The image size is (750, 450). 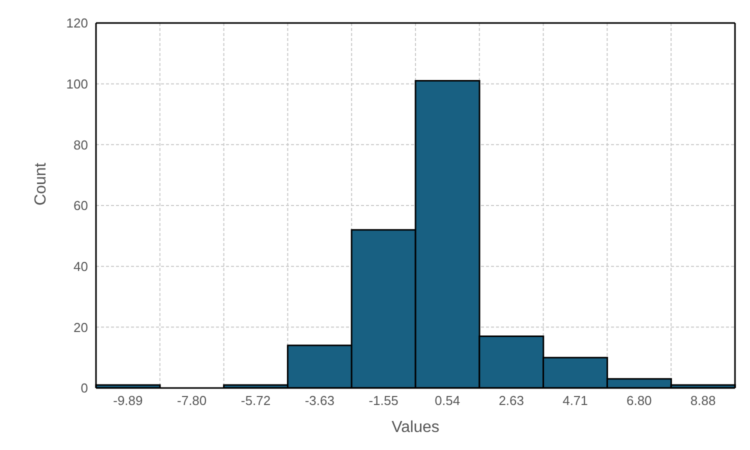 What do you see at coordinates (192, 400) in the screenshot?
I see `x-tick-label: -7.80` at bounding box center [192, 400].